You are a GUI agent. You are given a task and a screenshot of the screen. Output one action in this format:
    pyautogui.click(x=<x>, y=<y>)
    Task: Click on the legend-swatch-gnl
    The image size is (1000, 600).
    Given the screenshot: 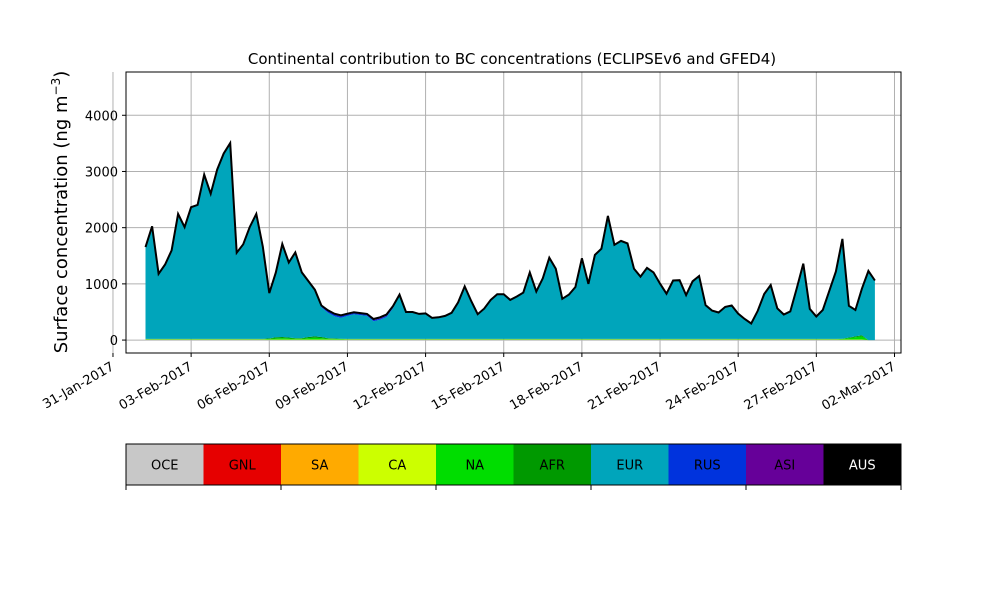 What is the action you would take?
    pyautogui.click(x=242, y=464)
    